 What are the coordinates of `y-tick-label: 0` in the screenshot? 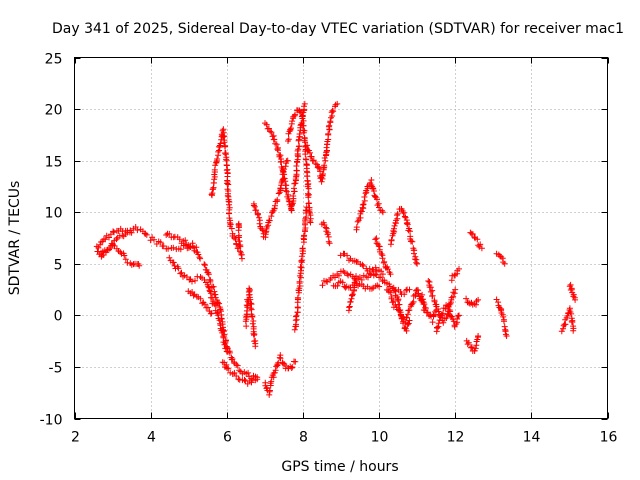 It's located at (58, 317).